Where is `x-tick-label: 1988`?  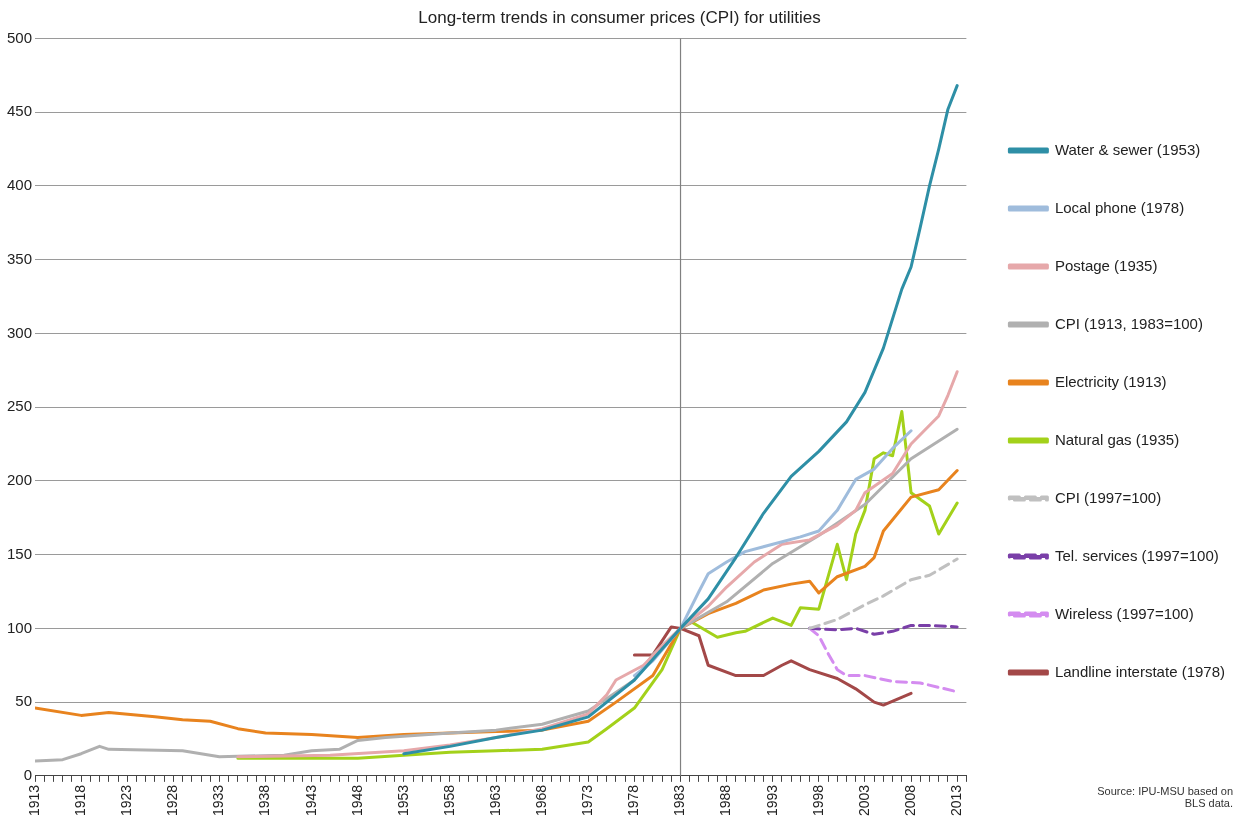 x-tick-label: 1988 is located at coordinates (725, 800).